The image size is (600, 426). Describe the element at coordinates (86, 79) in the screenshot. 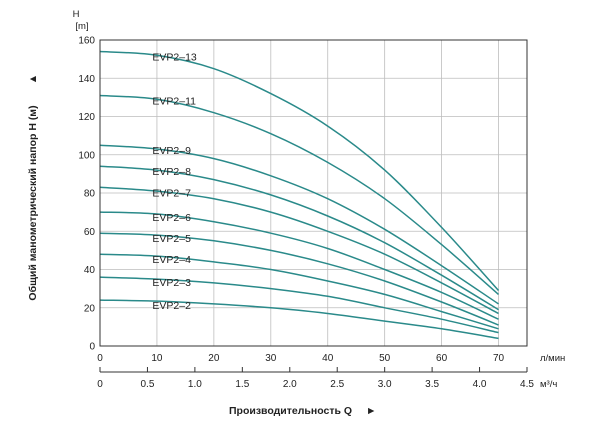

I see `y-tick-label: 140` at that location.